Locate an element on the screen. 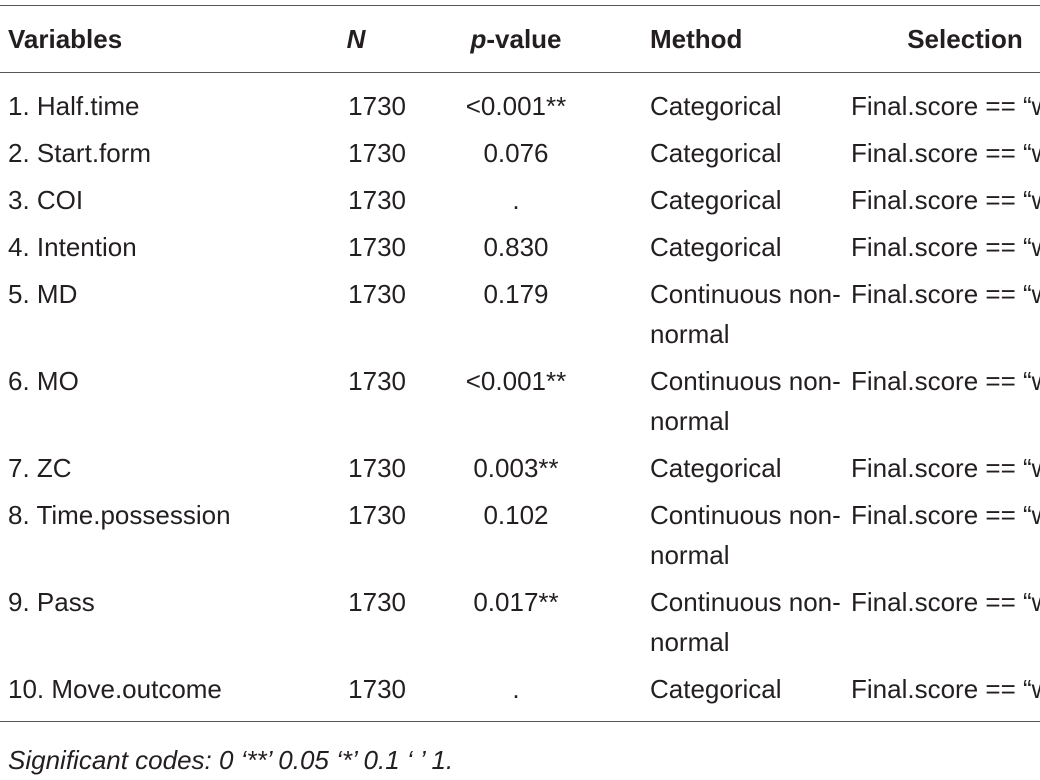 Image resolution: width=1040 pixels, height=780 pixels. table-row: 3. COI 1730. Categorical Final.score == “w” is located at coordinates (520, 200).